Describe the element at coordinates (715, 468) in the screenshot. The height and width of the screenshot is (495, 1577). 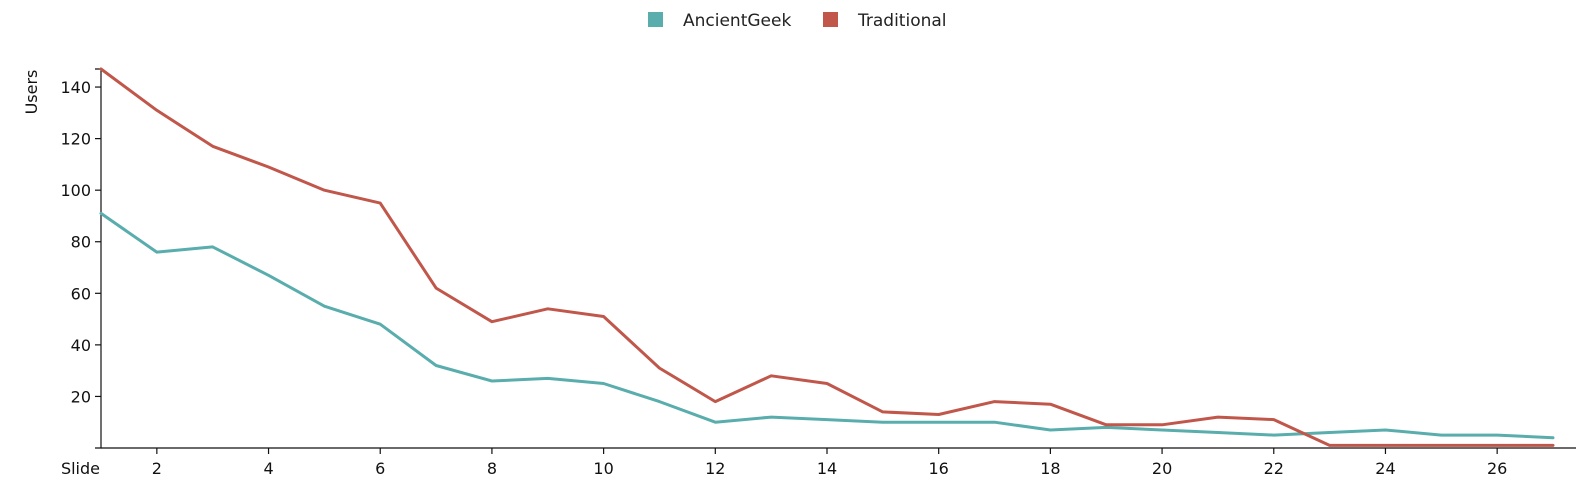
I see `x-tick-label: 12` at that location.